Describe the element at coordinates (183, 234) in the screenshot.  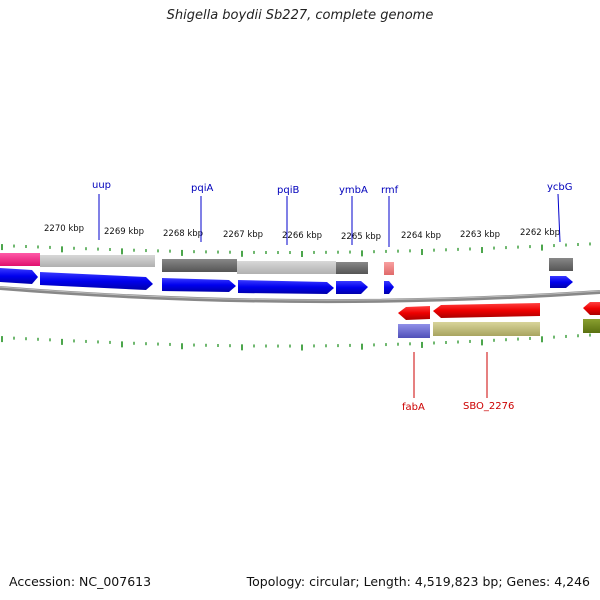
I see `kbp-label: 2268 kbp` at that location.